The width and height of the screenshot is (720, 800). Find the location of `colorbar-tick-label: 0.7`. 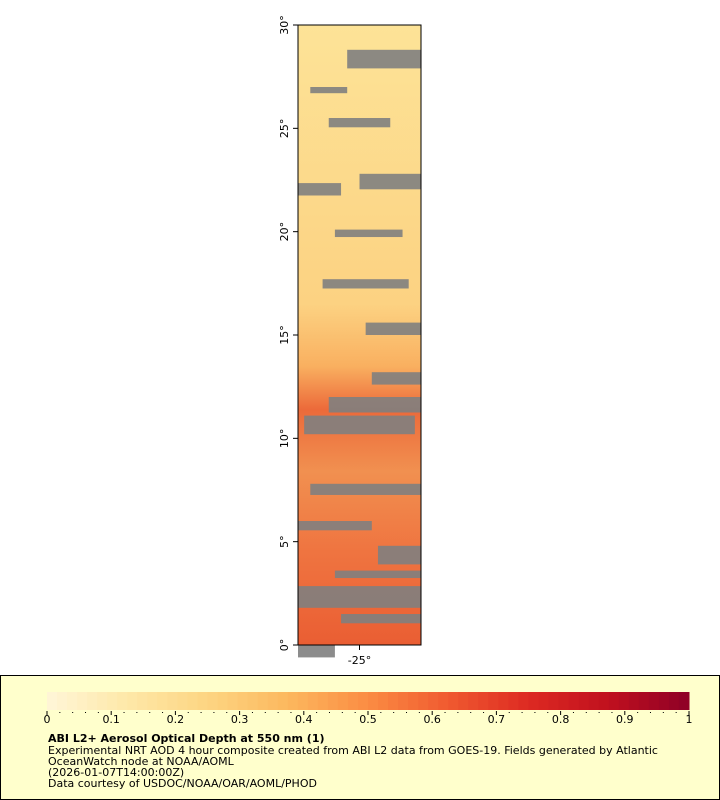

colorbar-tick-label: 0.7 is located at coordinates (497, 719).